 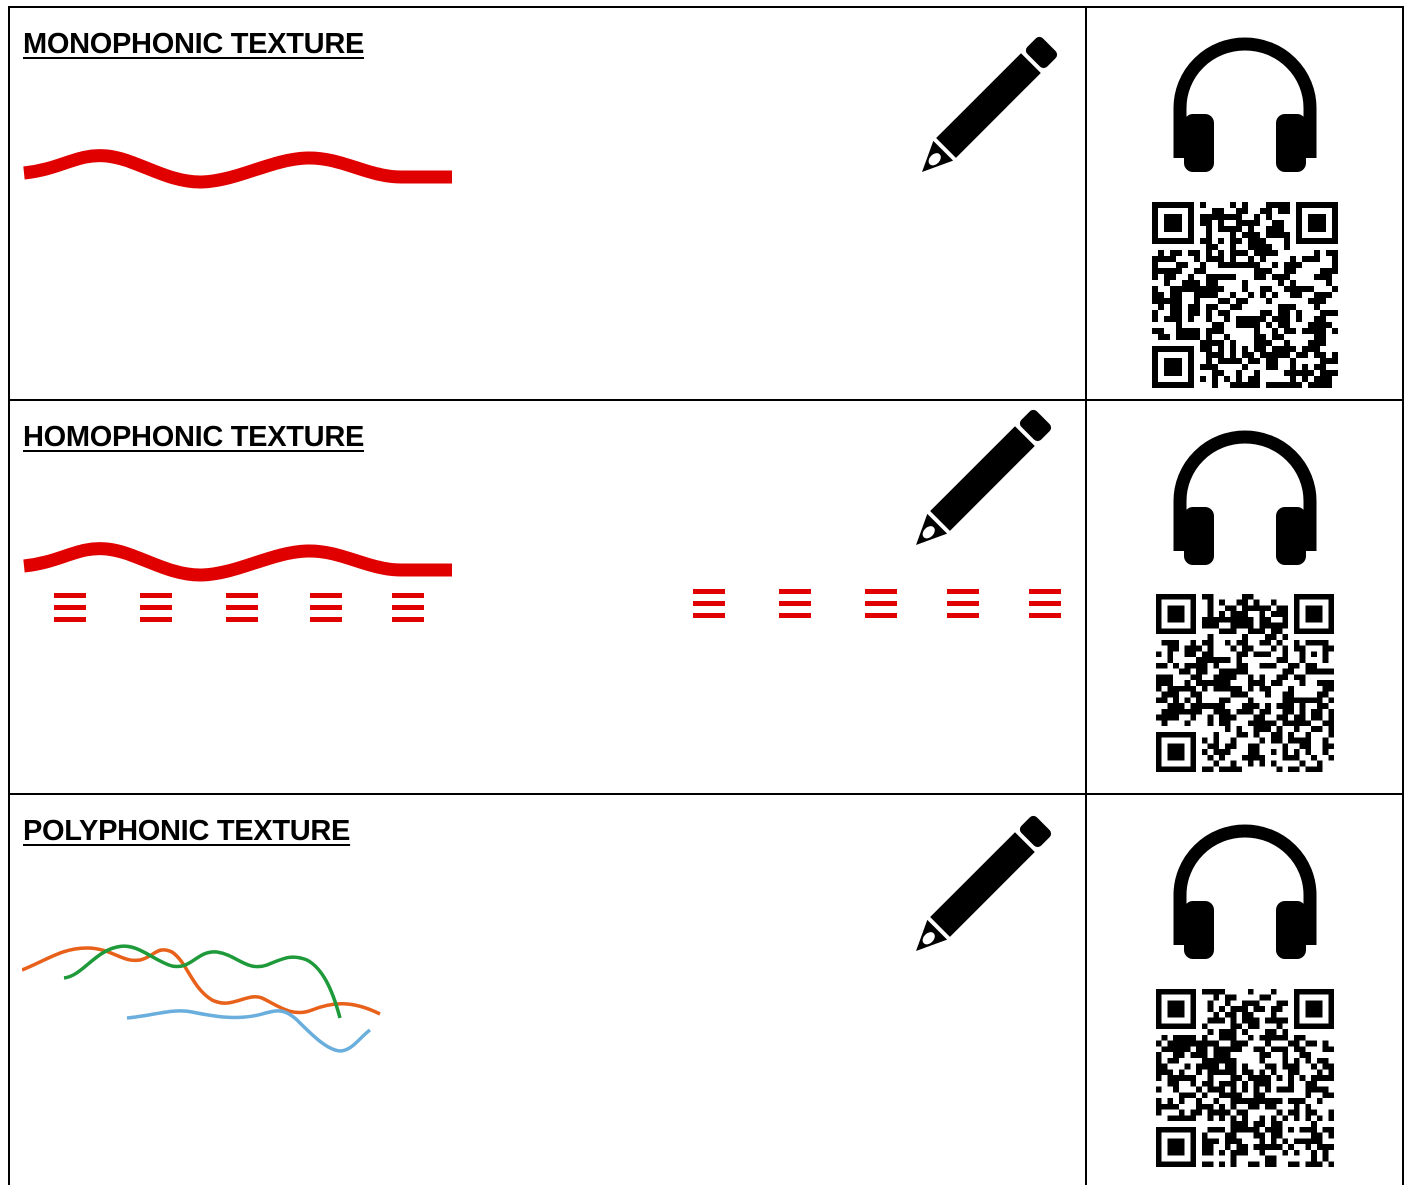 I want to click on heading-homophonic: HOMOPHONIC TEXTURE, so click(x=194, y=437).